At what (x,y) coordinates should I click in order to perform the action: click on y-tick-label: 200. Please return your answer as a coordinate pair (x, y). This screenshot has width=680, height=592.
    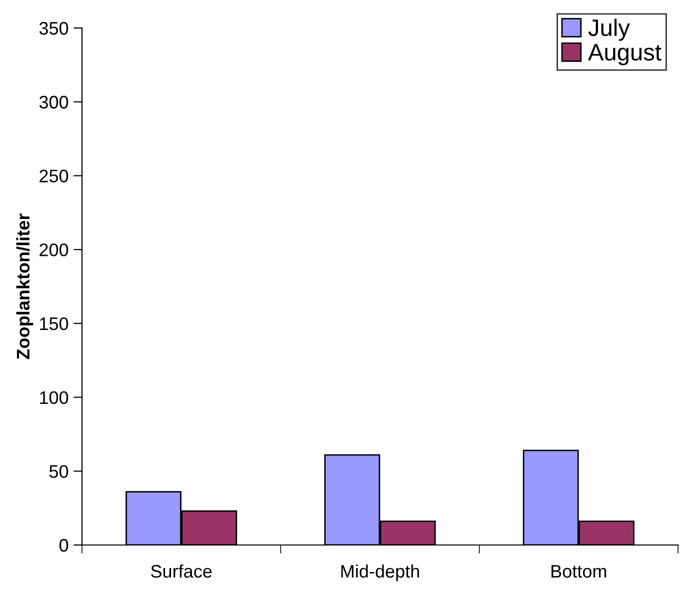
    Looking at the image, I should click on (54, 250).